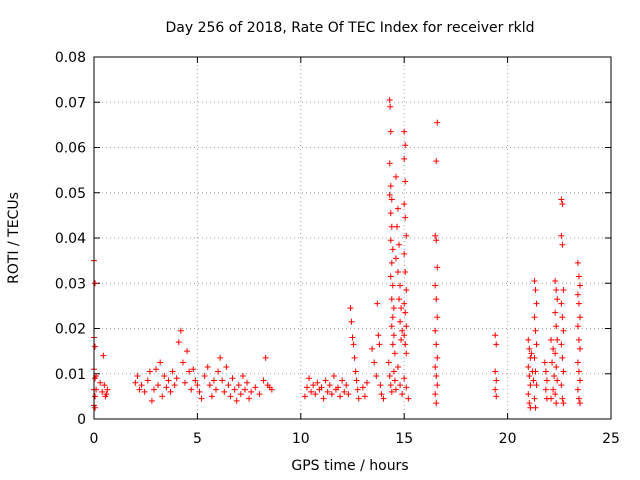 Image resolution: width=640 pixels, height=480 pixels. I want to click on y-tick-label: 0, so click(81, 420).